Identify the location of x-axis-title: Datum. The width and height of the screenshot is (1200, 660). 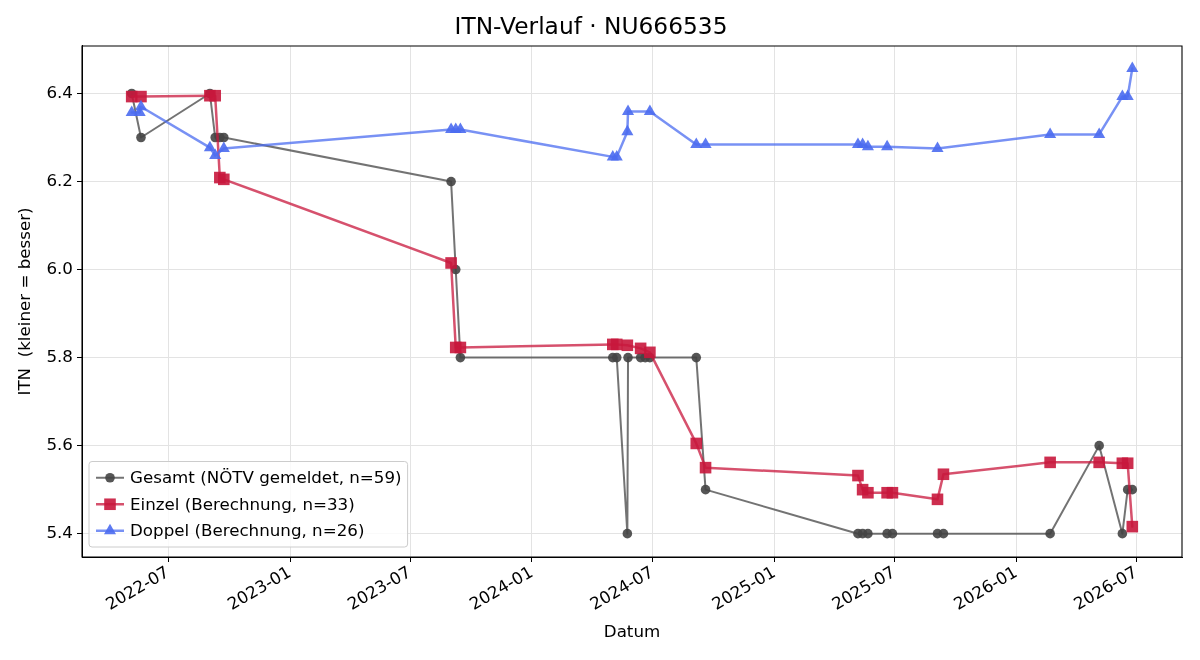
(632, 631).